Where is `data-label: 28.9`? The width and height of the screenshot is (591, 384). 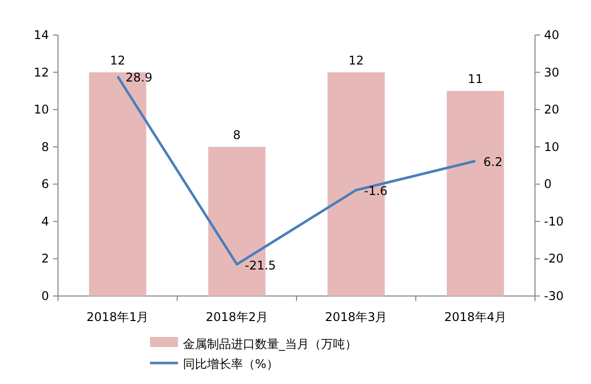 data-label: 28.9 is located at coordinates (139, 77).